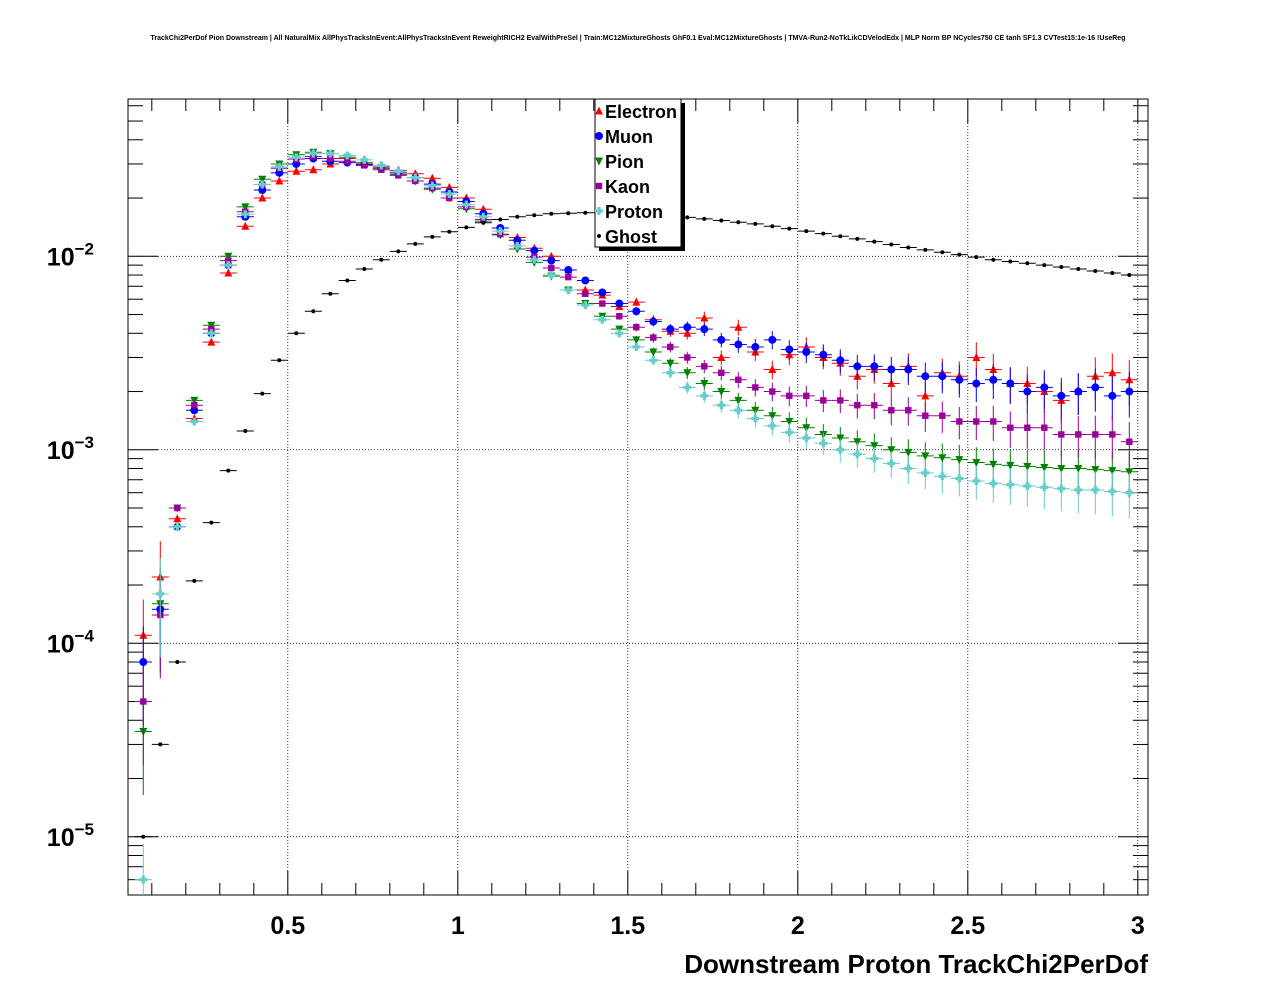 The image size is (1276, 996). What do you see at coordinates (631, 237) in the screenshot?
I see `legend-label-ghost: Ghost` at bounding box center [631, 237].